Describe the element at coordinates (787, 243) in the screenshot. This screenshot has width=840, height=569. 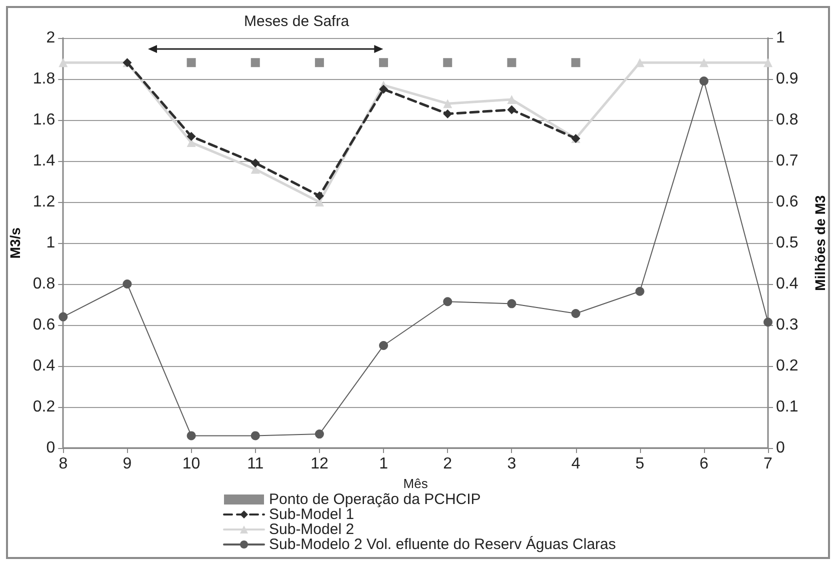
I see `y2-tick-label: 0.5` at that location.